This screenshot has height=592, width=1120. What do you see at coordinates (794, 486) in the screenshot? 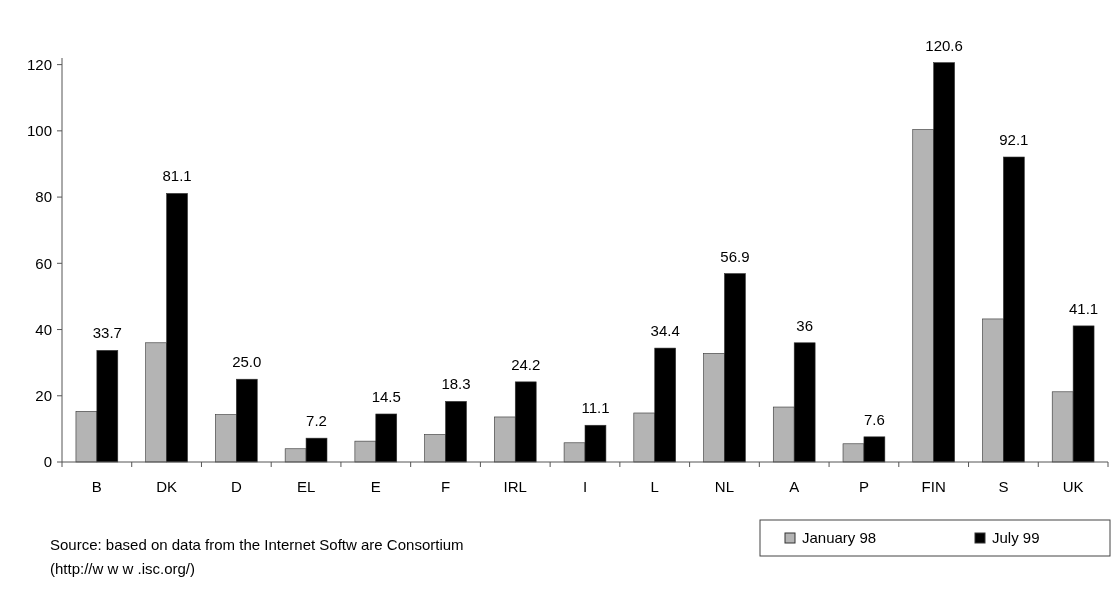
I see `x-tick-label: A` at bounding box center [794, 486].